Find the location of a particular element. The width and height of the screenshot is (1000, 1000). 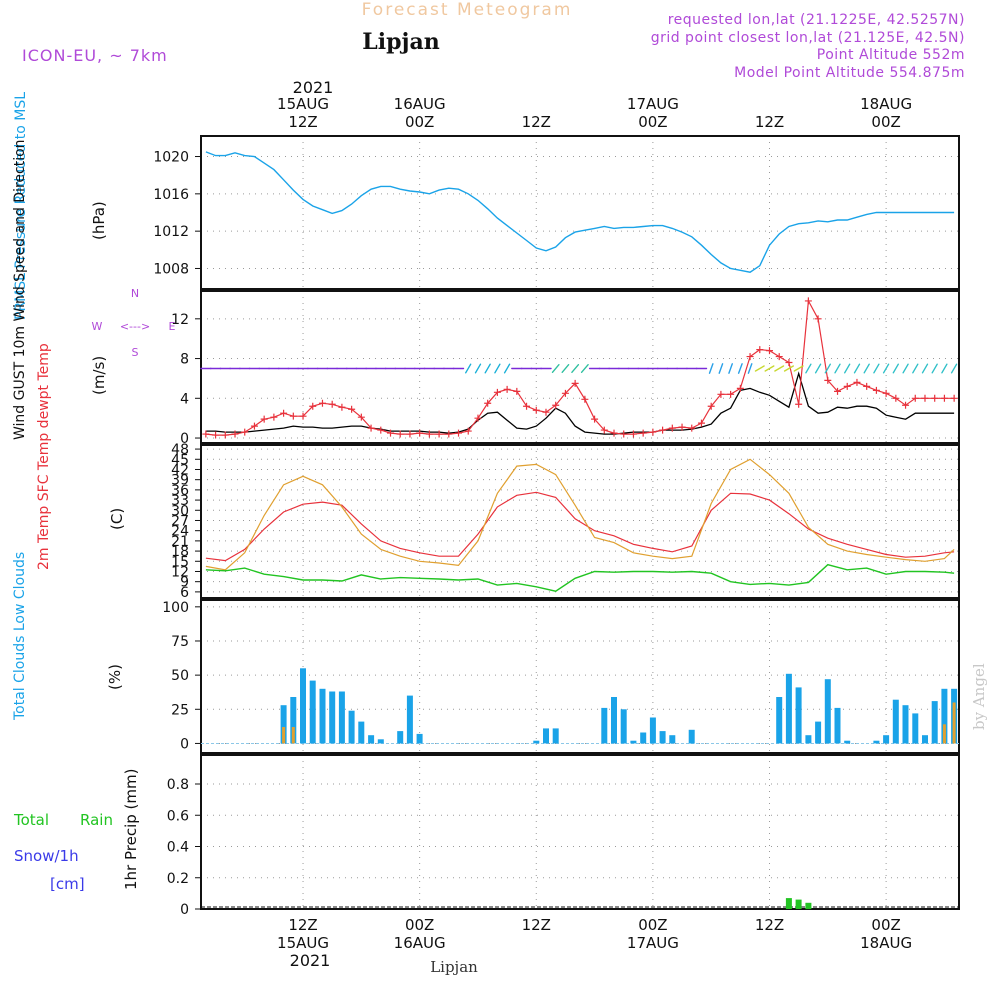

bottom-day-label: 16AUG is located at coordinates (420, 943).